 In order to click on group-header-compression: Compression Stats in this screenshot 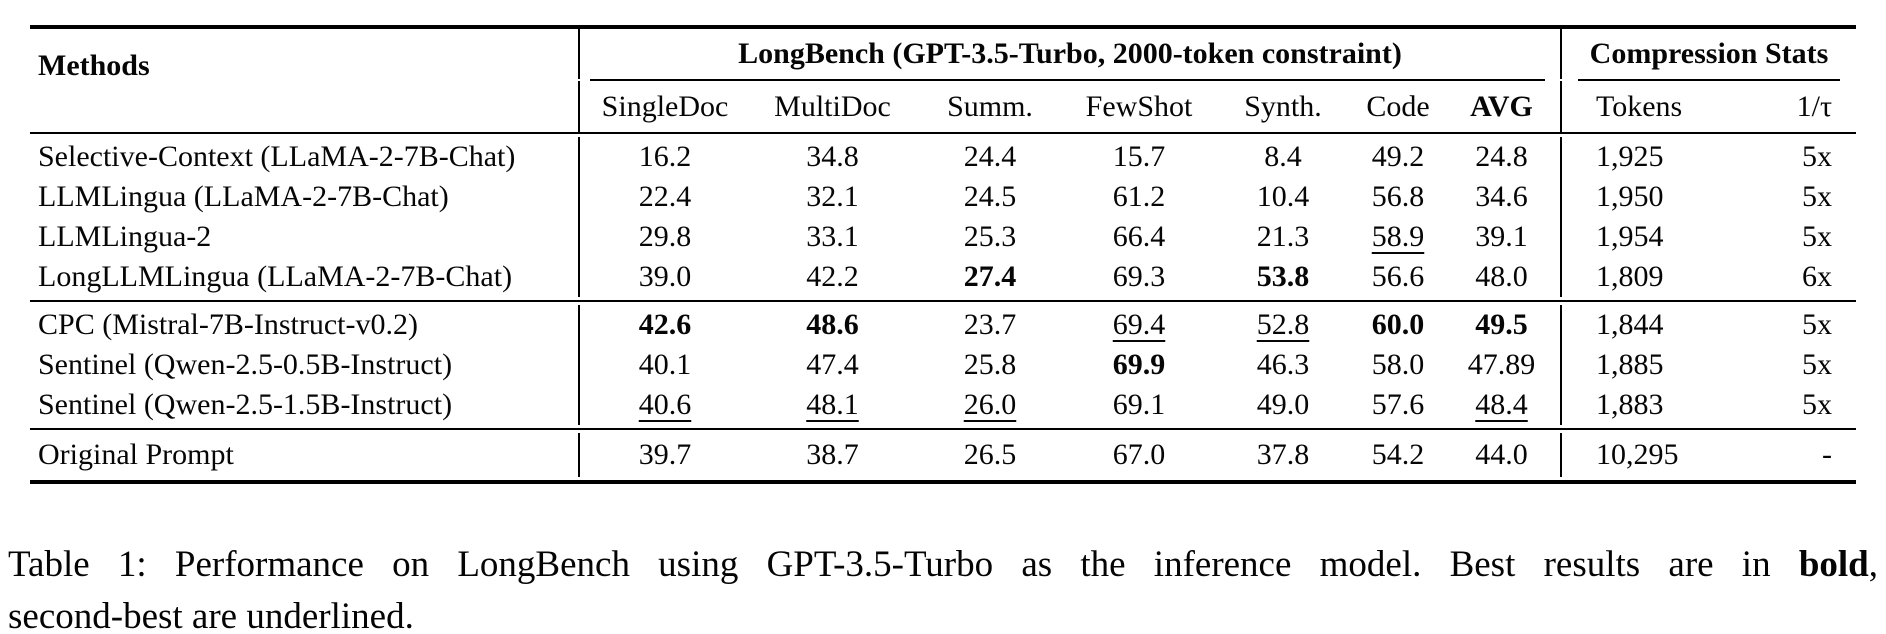, I will do `click(1708, 54)`.